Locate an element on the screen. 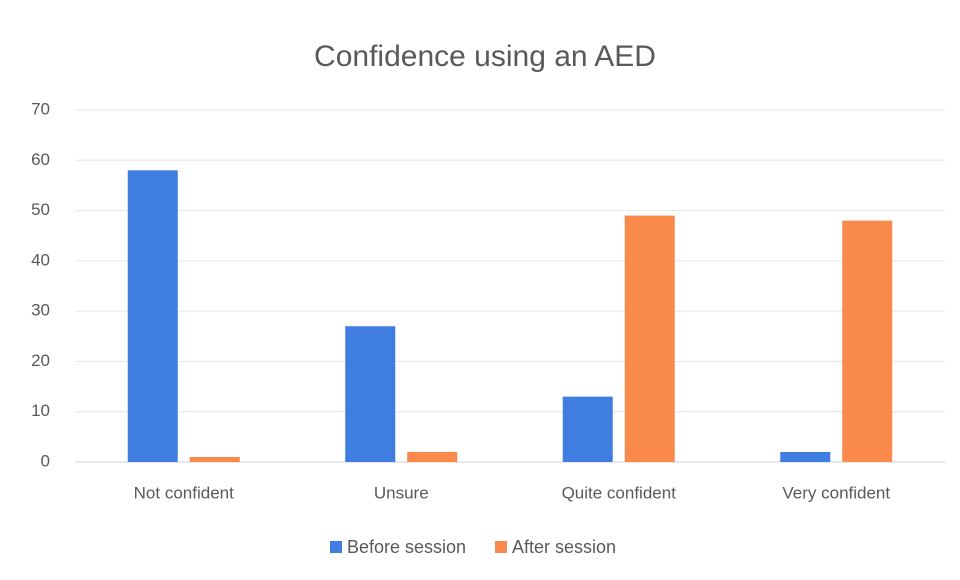 The height and width of the screenshot is (580, 960). x-tick-label: Not confident is located at coordinates (184, 492).